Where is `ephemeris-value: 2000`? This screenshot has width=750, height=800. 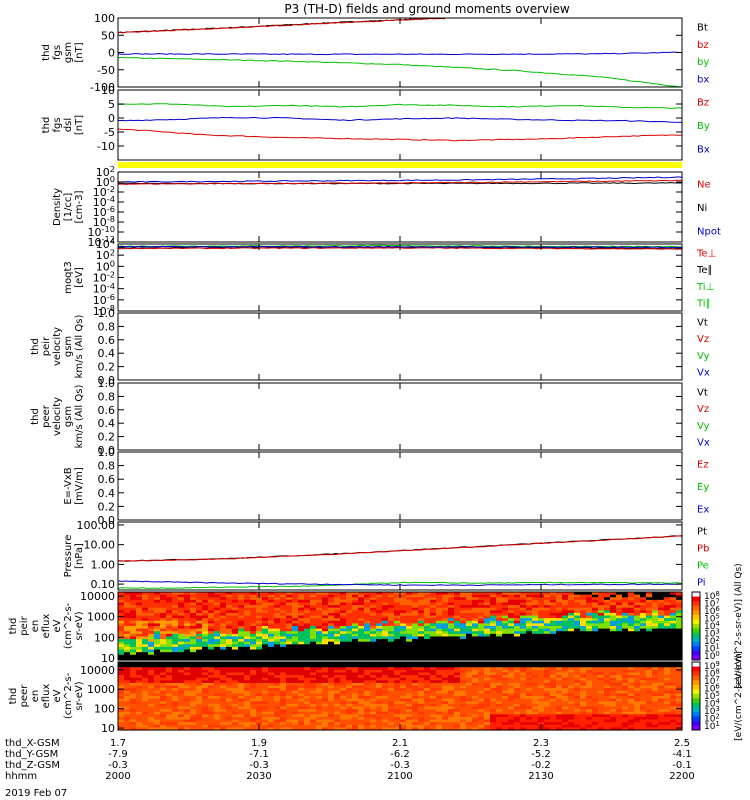 ephemeris-value: 2000 is located at coordinates (117, 776).